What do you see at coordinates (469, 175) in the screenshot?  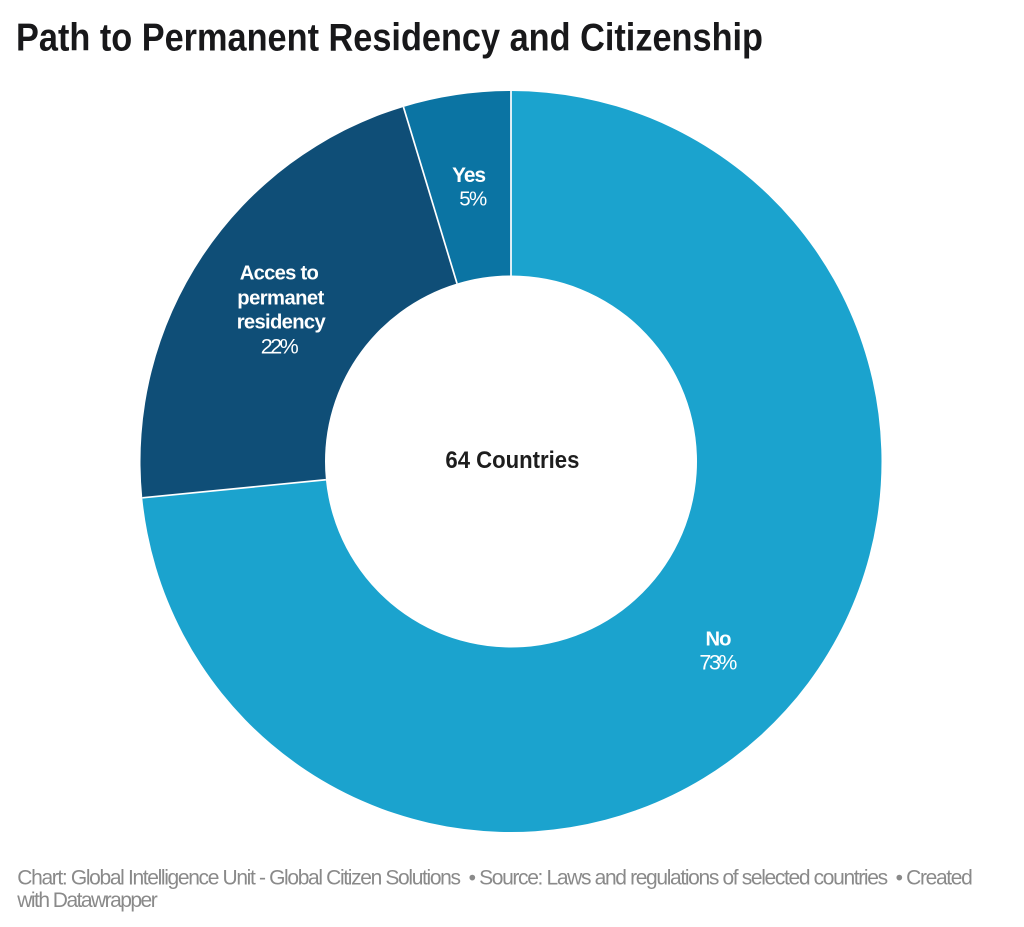 I see `svg-text: Yes` at bounding box center [469, 175].